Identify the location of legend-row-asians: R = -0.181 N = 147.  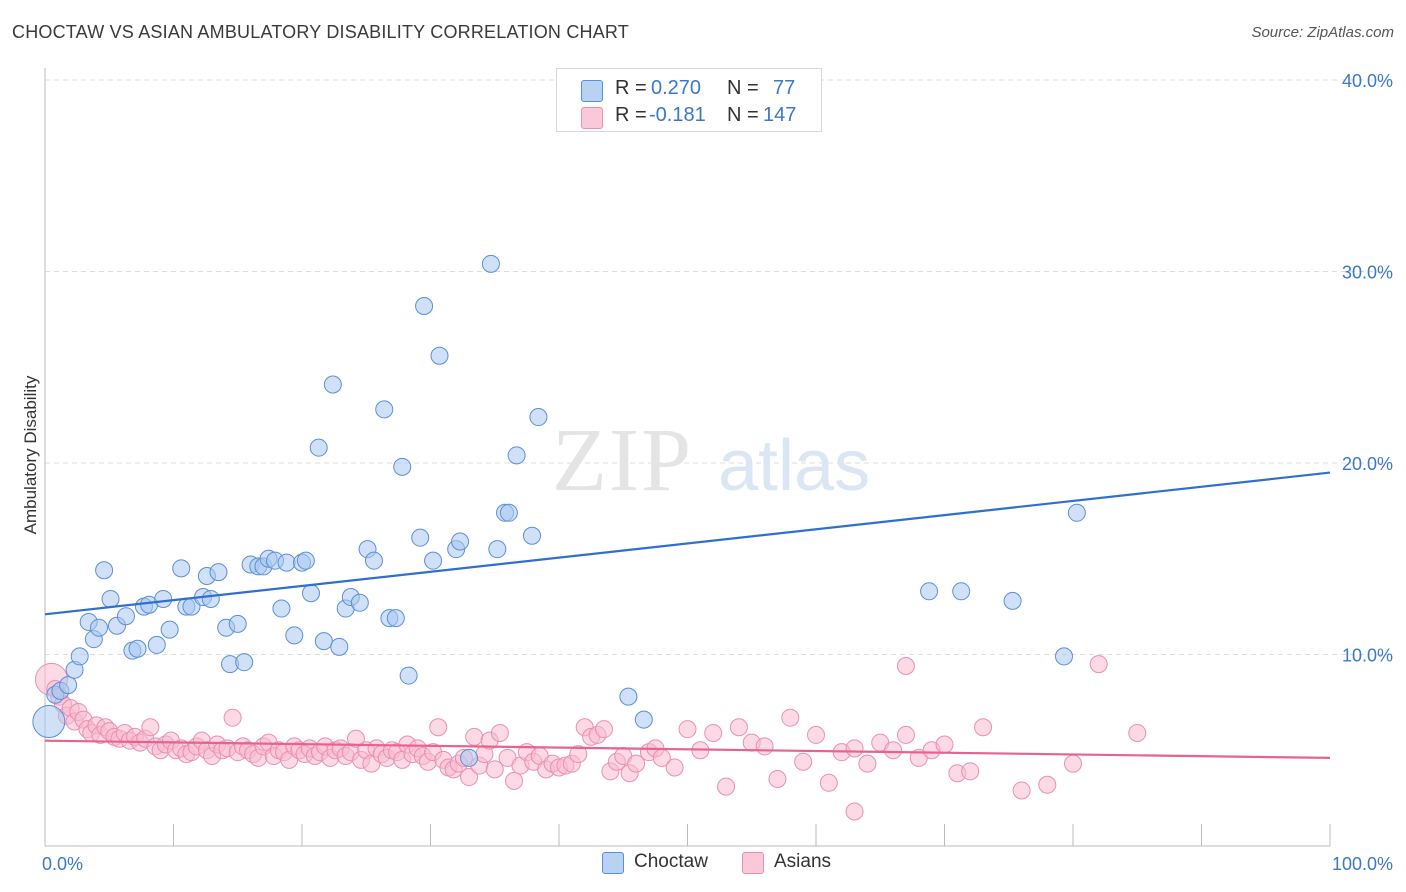
(689, 118).